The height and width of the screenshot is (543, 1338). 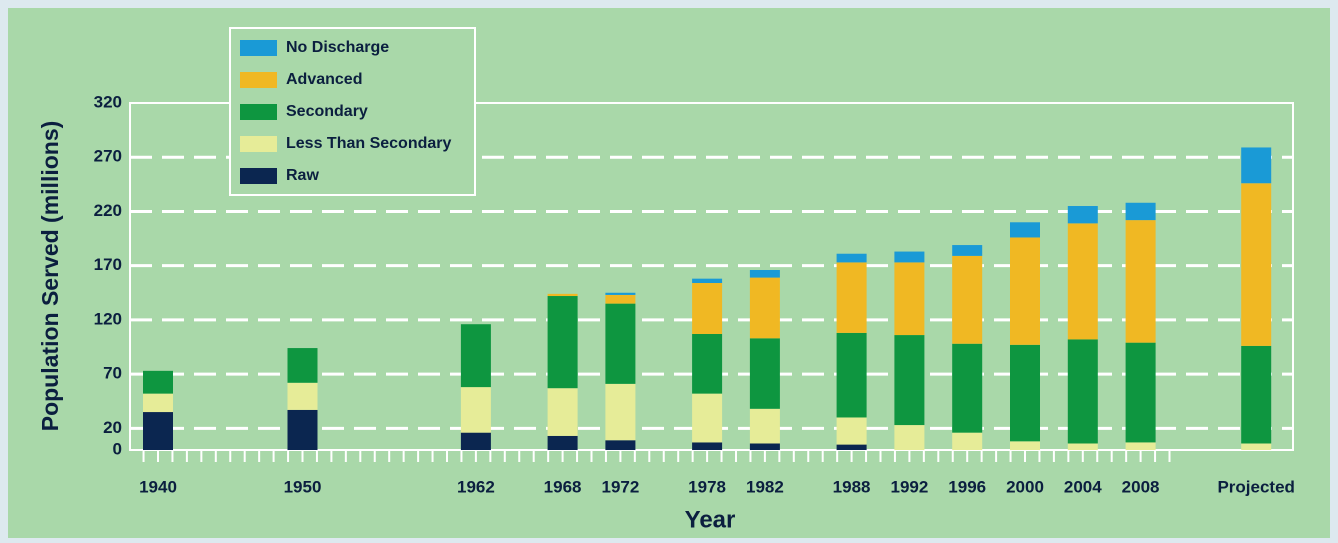 I want to click on legend-label: Advanced, so click(x=324, y=79).